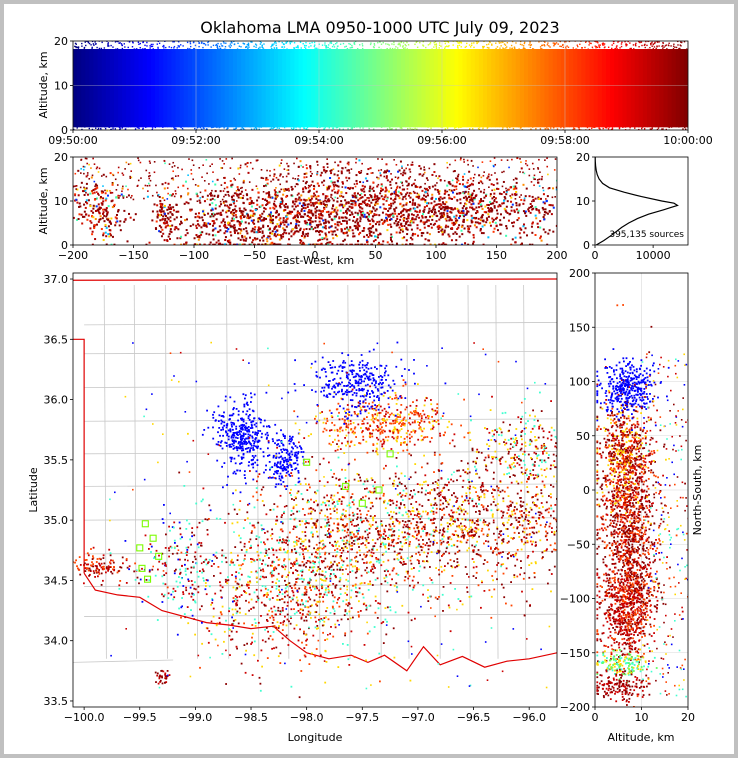  Describe the element at coordinates (258, 472) in the screenshot. I see `county-boundary` at that location.